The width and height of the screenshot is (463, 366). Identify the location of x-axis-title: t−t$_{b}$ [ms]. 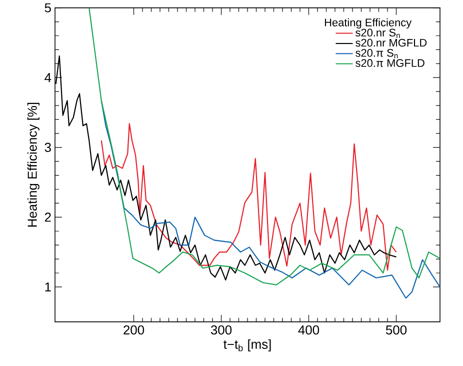
(247, 345).